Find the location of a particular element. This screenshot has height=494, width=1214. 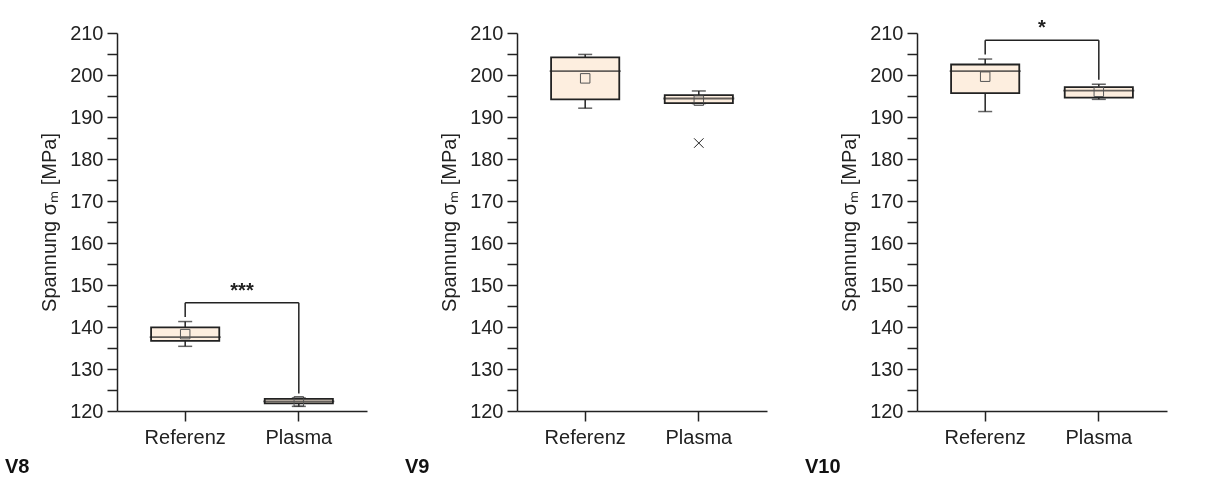

text: V10 is located at coordinates (823, 466).